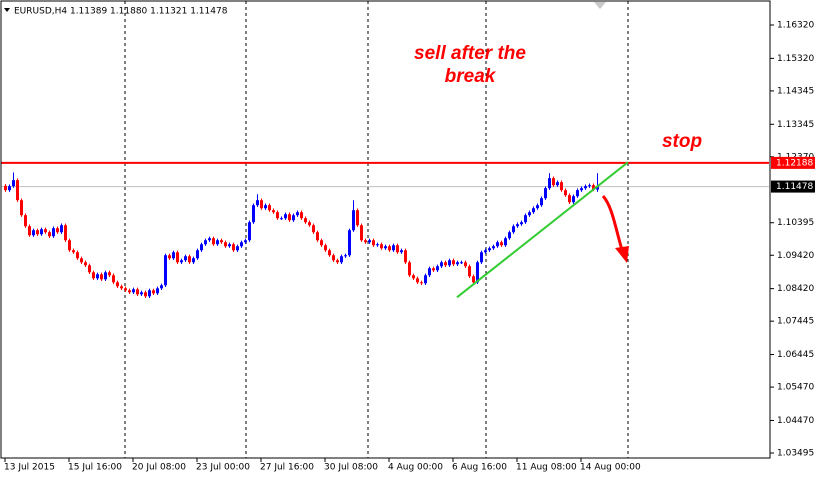  What do you see at coordinates (795, 25) in the screenshot?
I see `y-tick-label: 1.16320` at bounding box center [795, 25].